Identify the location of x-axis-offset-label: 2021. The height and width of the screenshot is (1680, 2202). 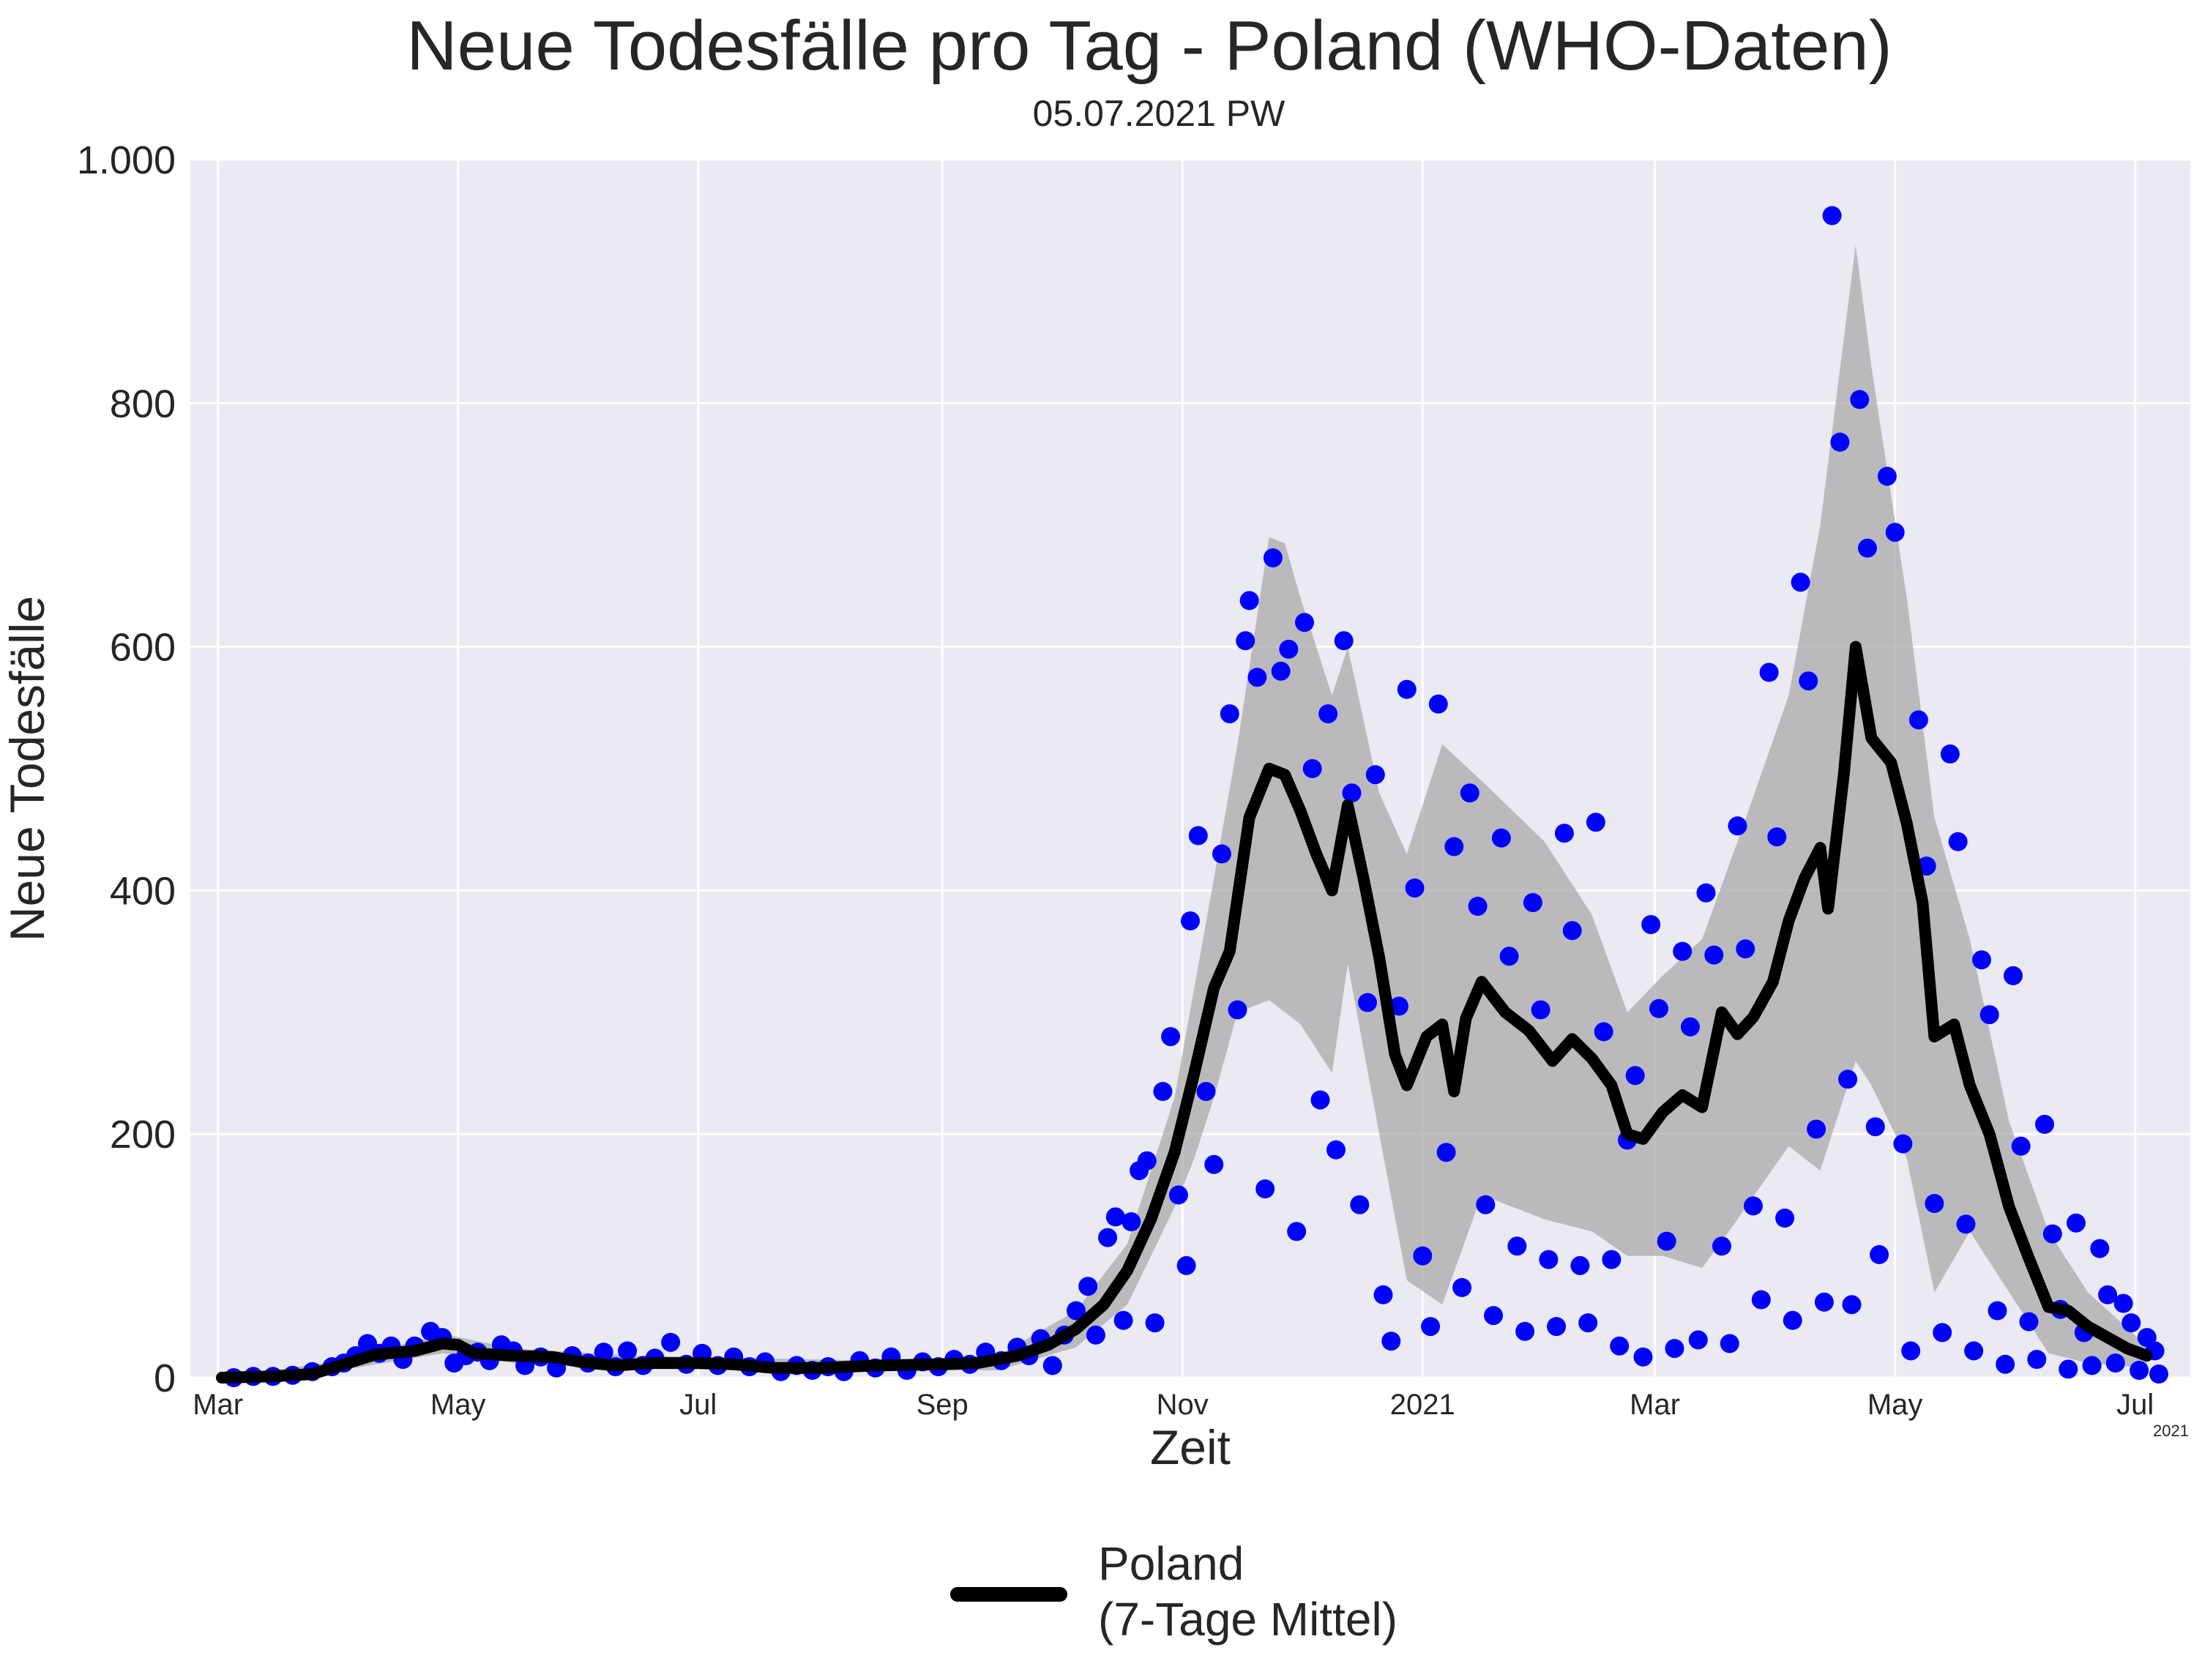
(2171, 1431).